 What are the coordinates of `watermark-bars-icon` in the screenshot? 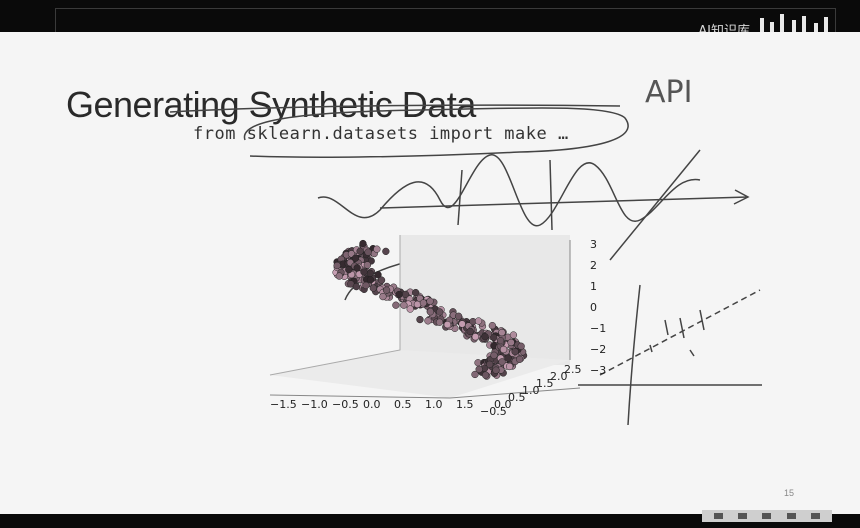 It's located at (796, 23).